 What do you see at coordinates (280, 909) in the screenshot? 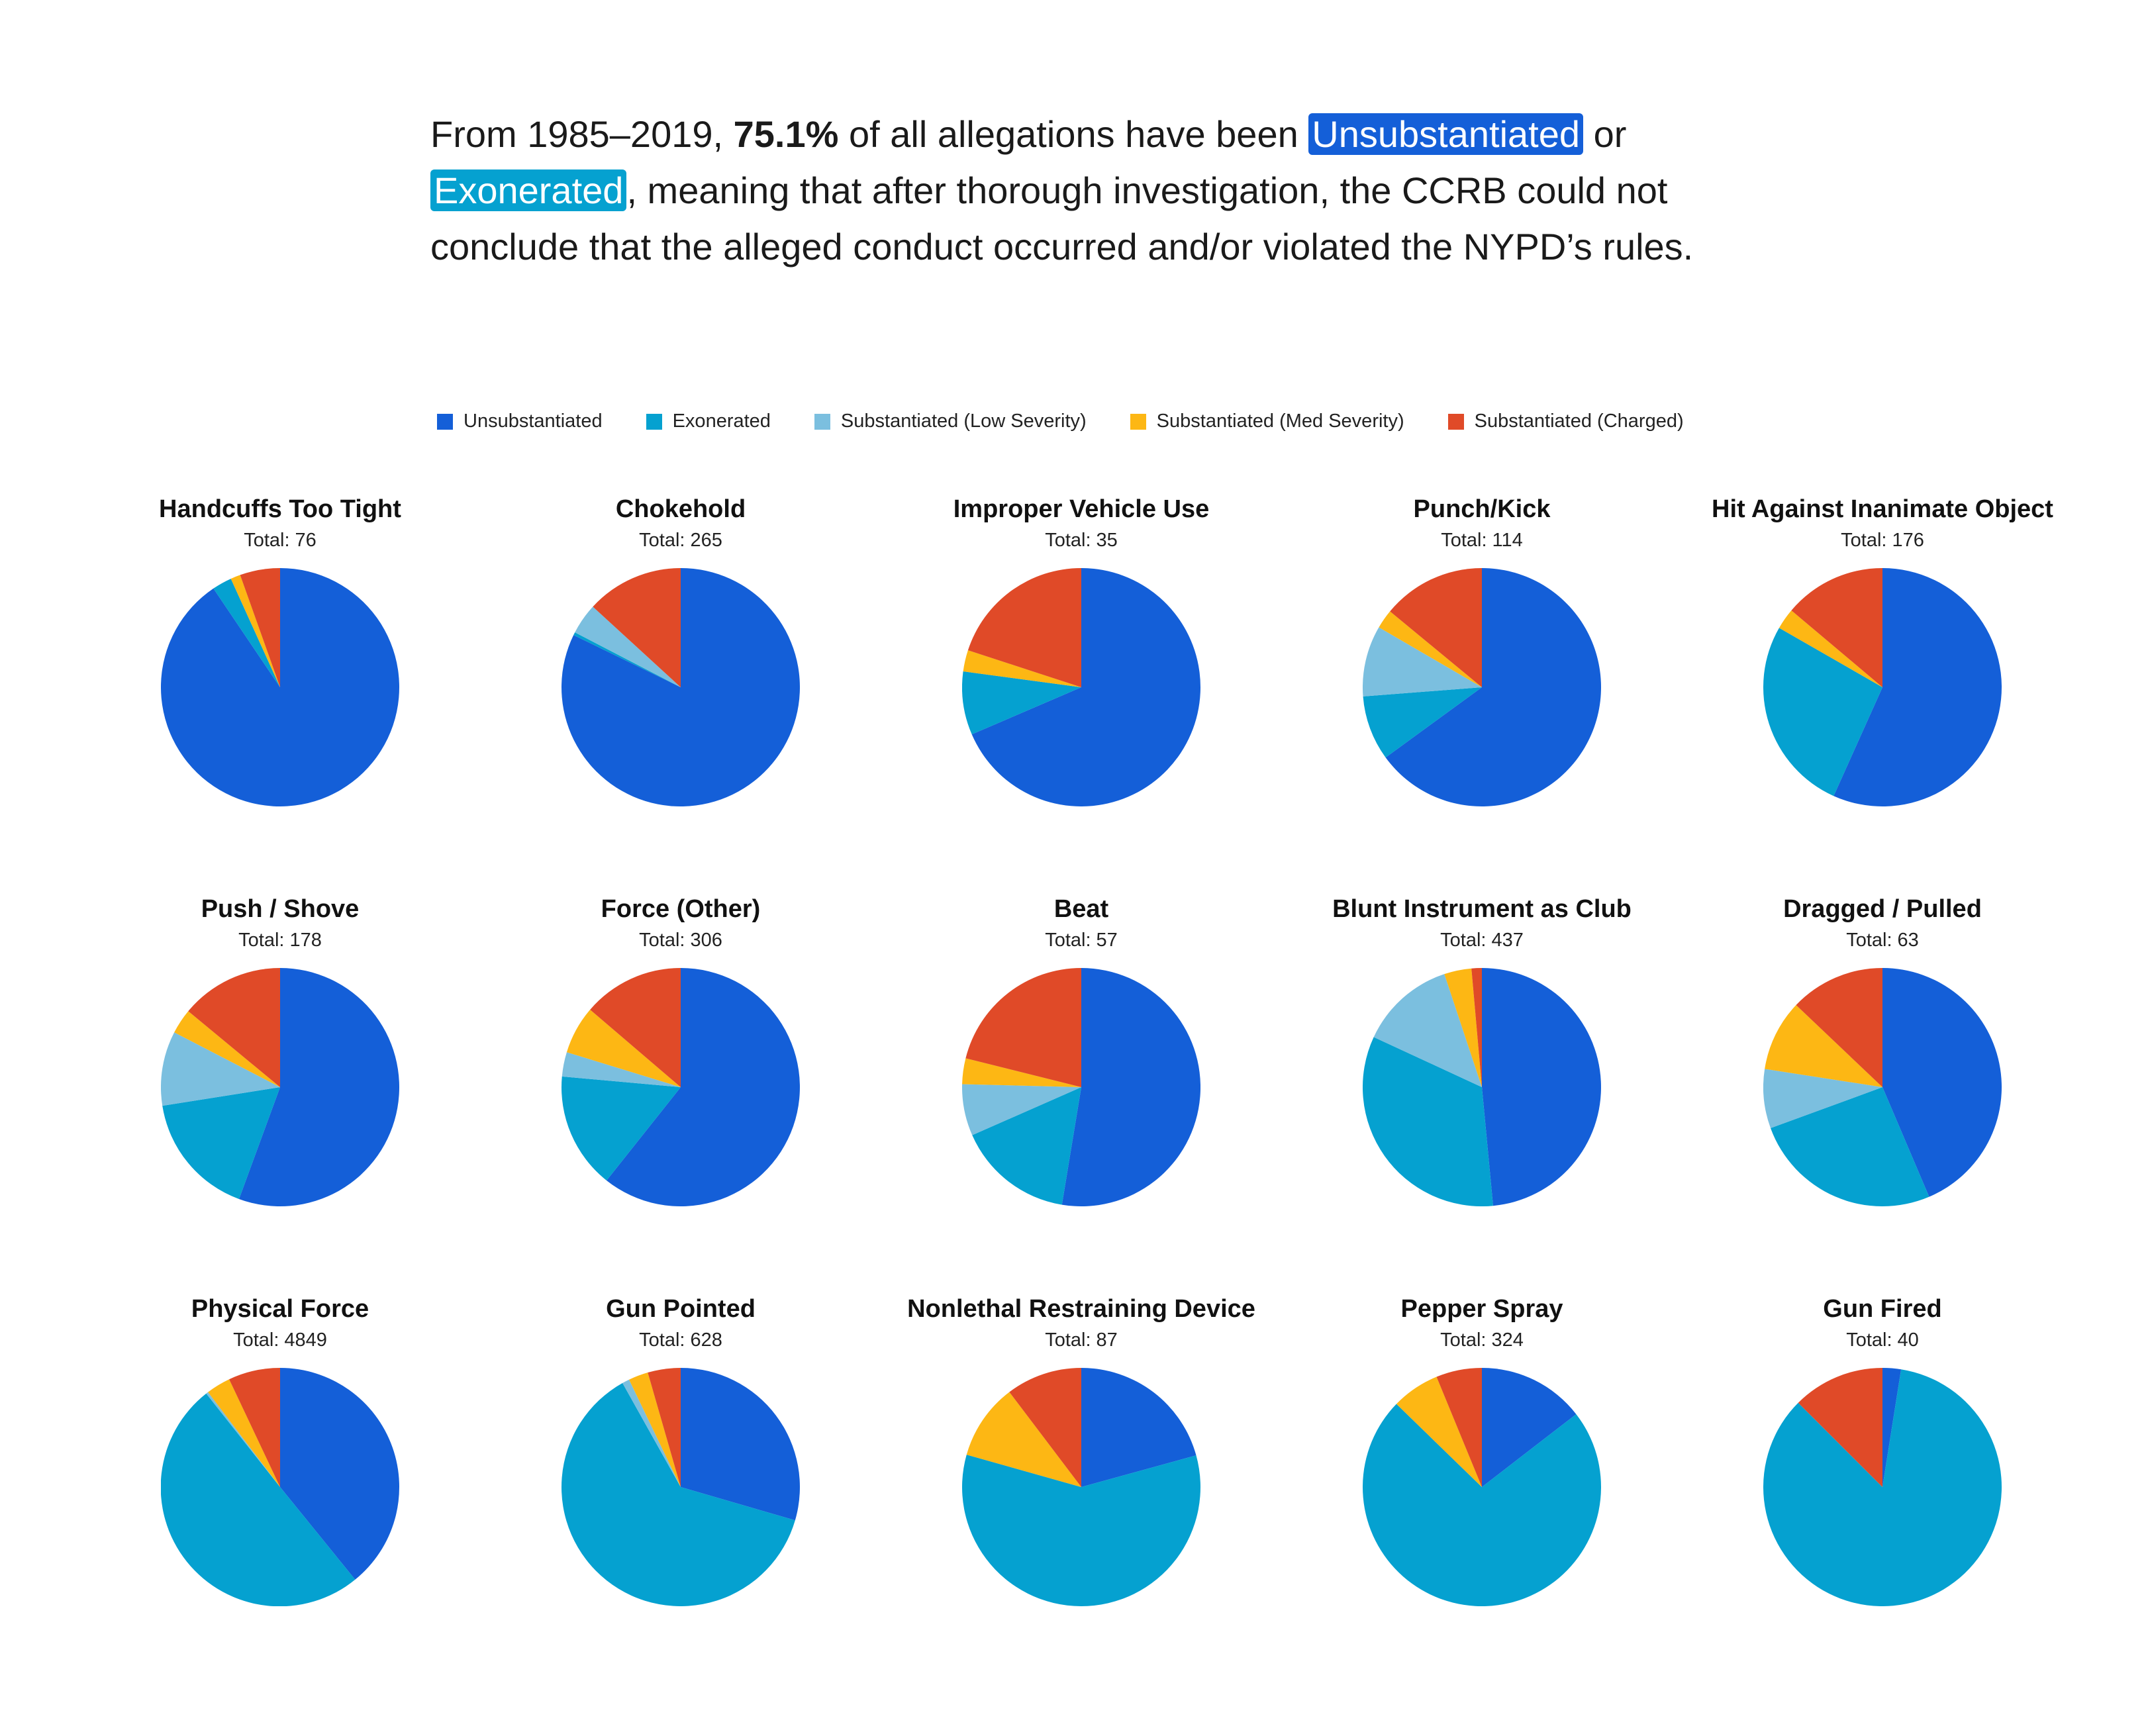
I see `chart-title: Push / Shove` at bounding box center [280, 909].